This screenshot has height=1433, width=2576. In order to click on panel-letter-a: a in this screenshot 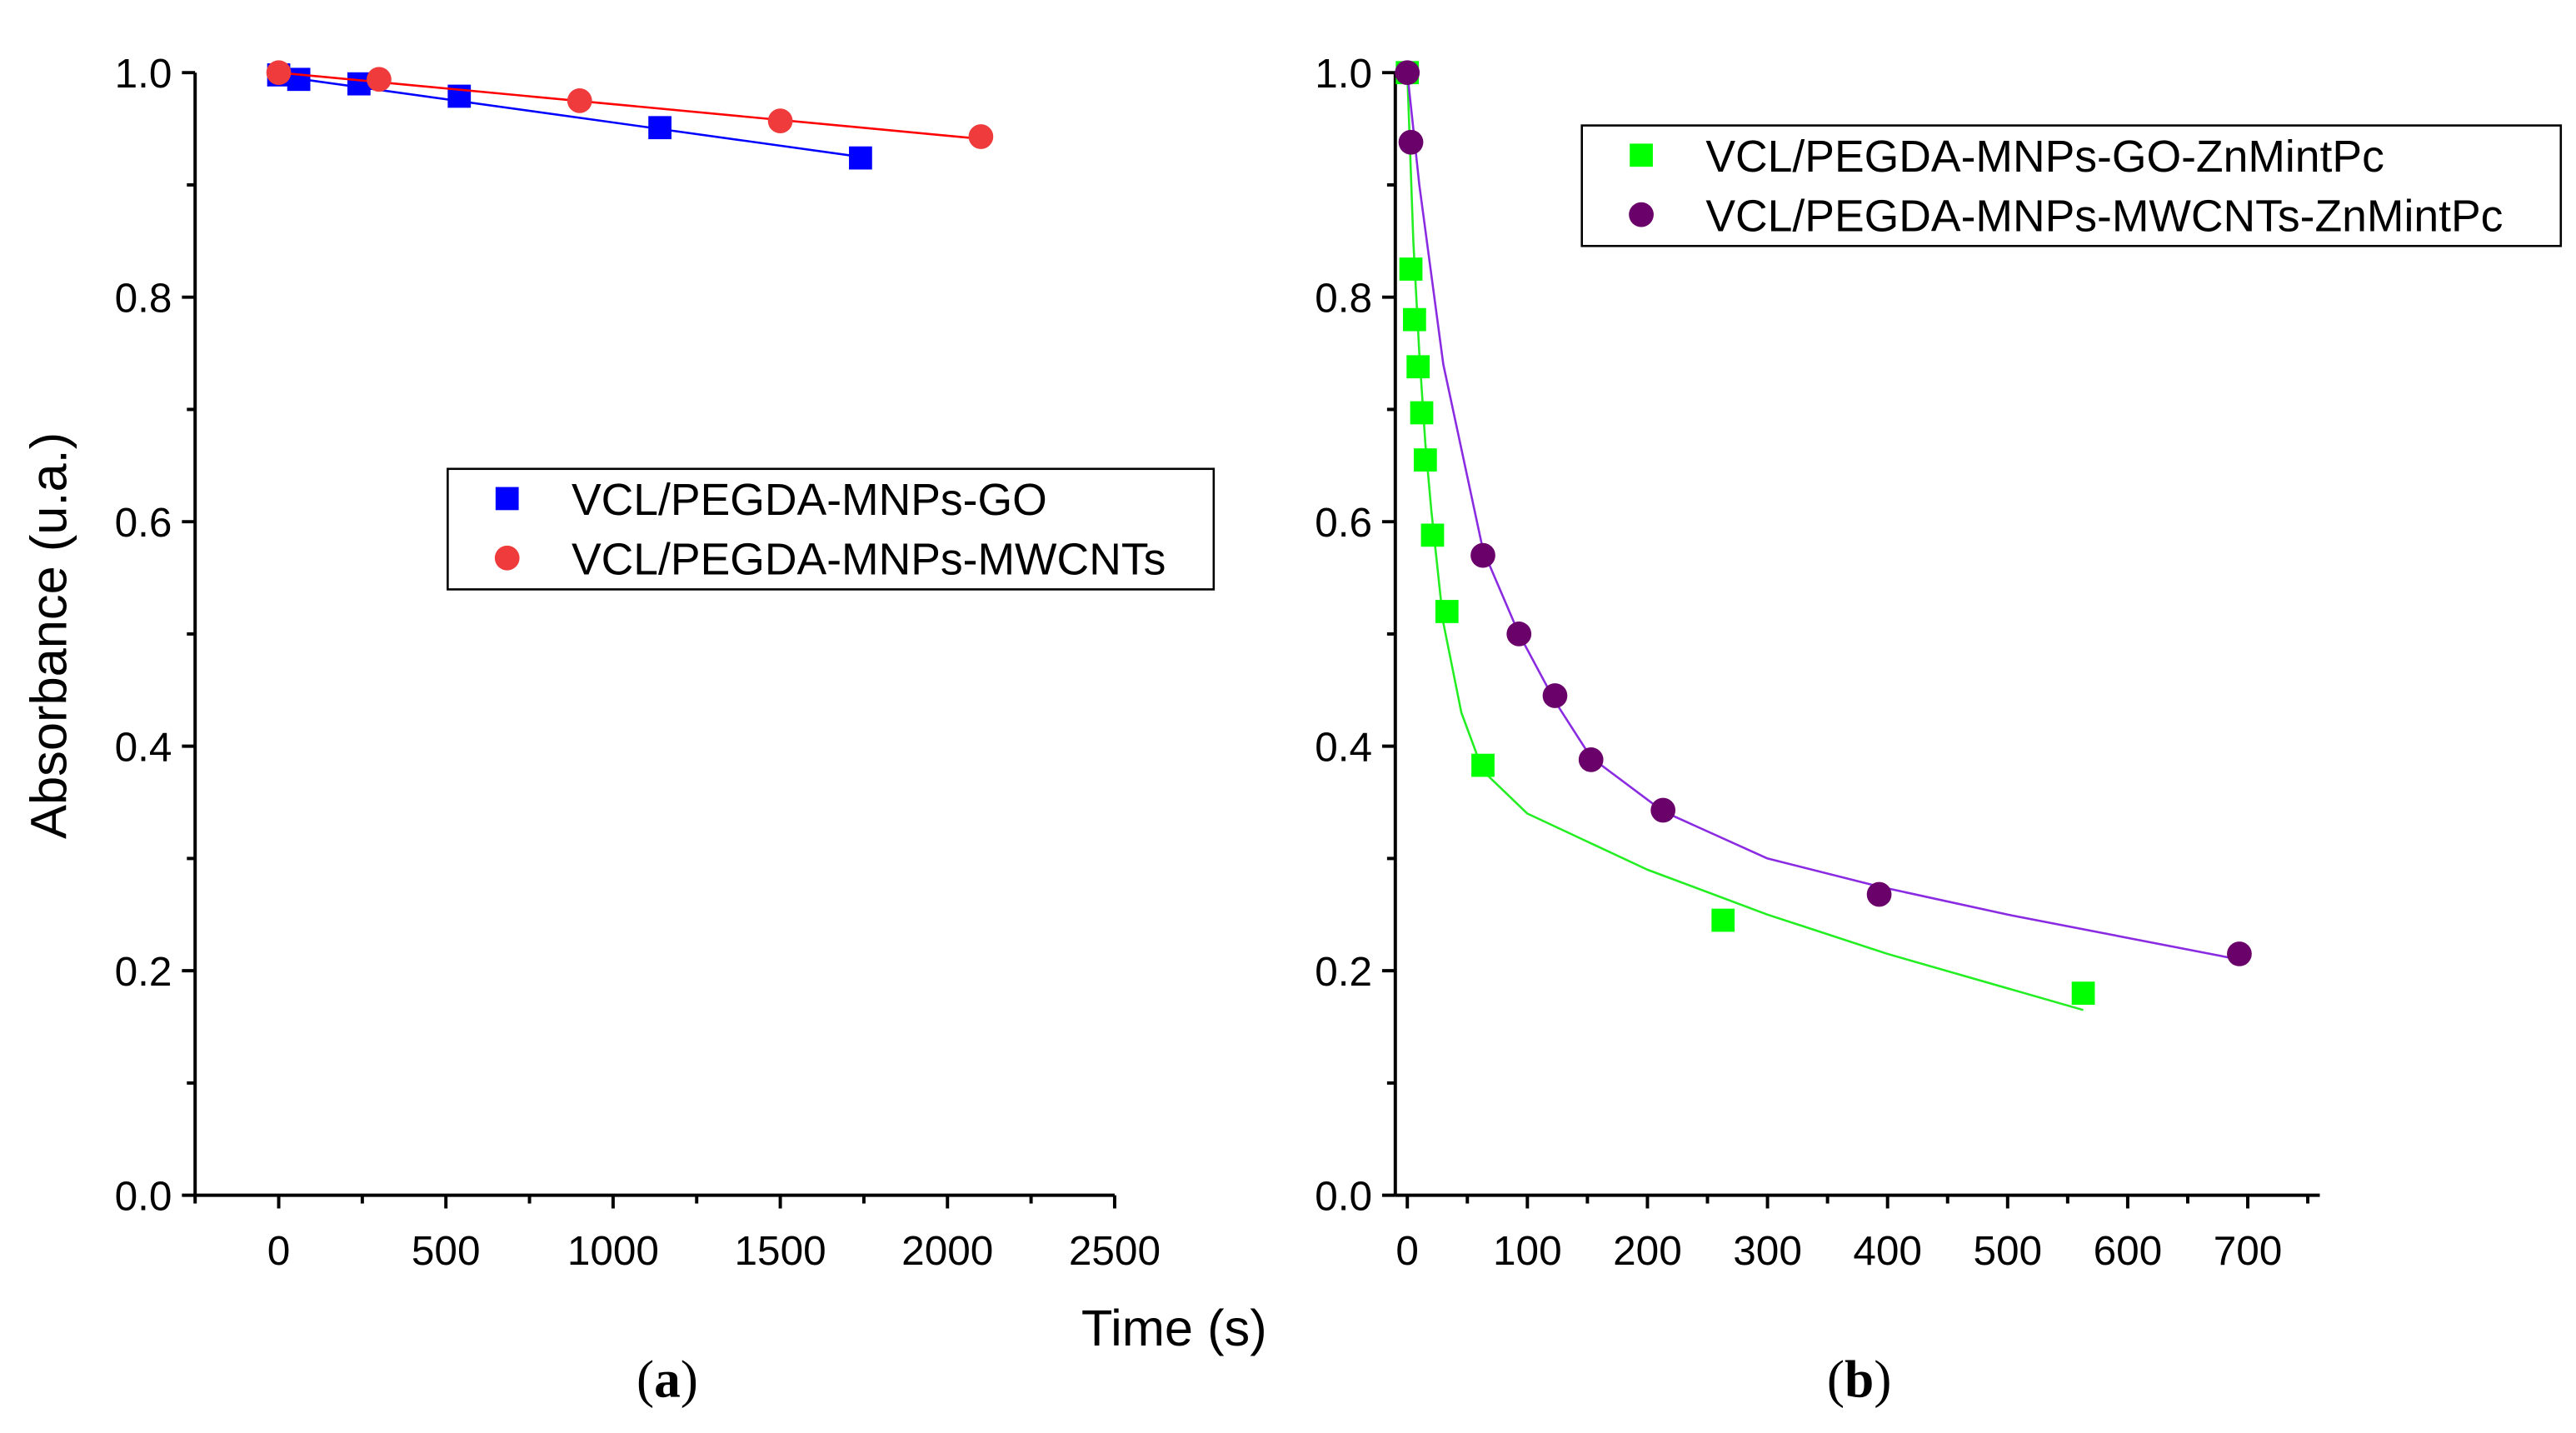, I will do `click(667, 1379)`.